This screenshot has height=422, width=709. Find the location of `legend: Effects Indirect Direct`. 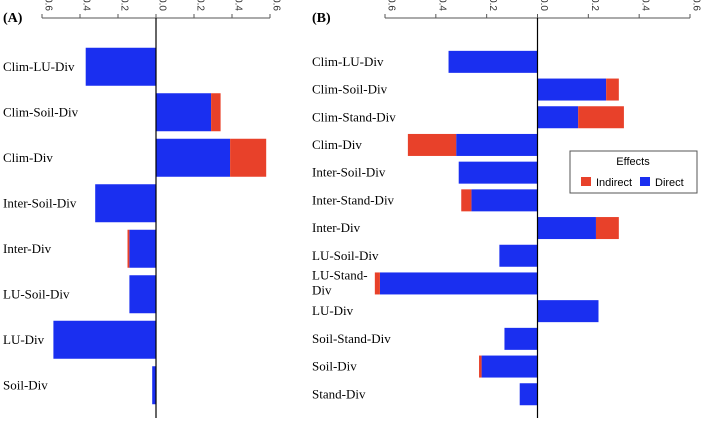

legend: Effects Indirect Direct is located at coordinates (633, 172).